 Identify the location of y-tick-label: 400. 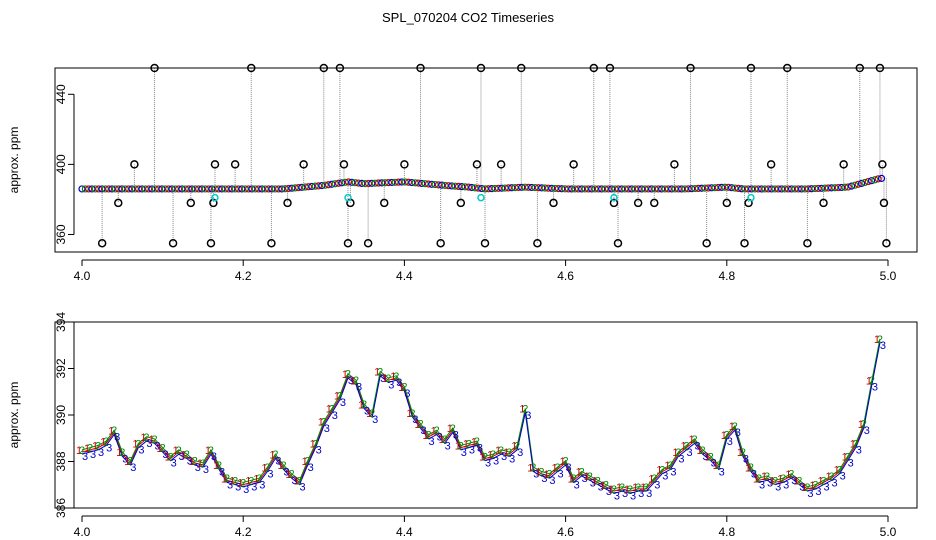
(61, 164).